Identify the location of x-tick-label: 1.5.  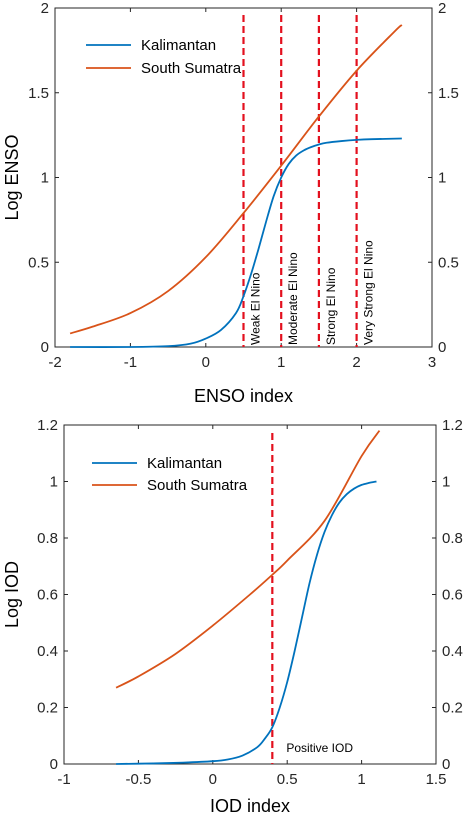
(436, 779).